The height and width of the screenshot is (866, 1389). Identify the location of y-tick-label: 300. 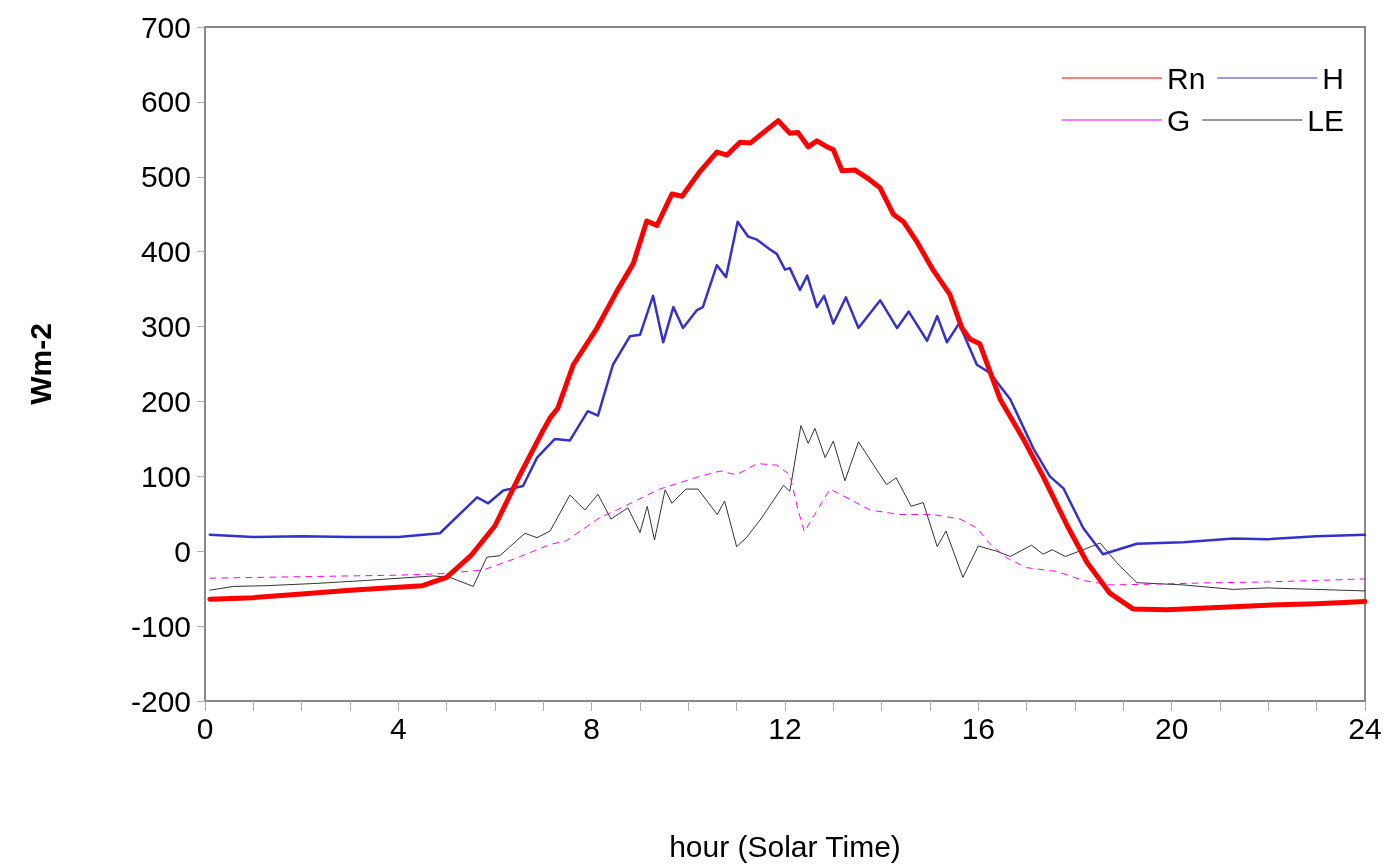
(165, 327).